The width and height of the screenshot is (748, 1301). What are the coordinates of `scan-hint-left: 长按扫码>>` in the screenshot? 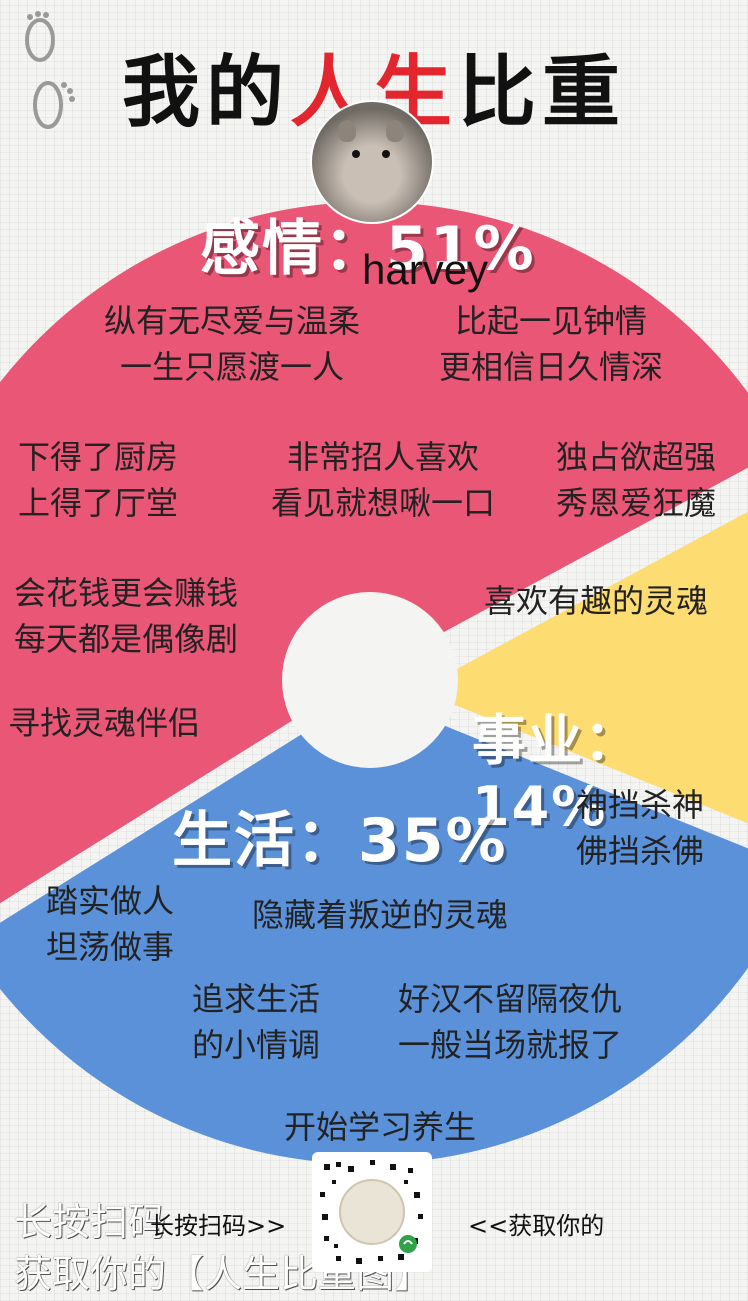 It's located at (218, 1226).